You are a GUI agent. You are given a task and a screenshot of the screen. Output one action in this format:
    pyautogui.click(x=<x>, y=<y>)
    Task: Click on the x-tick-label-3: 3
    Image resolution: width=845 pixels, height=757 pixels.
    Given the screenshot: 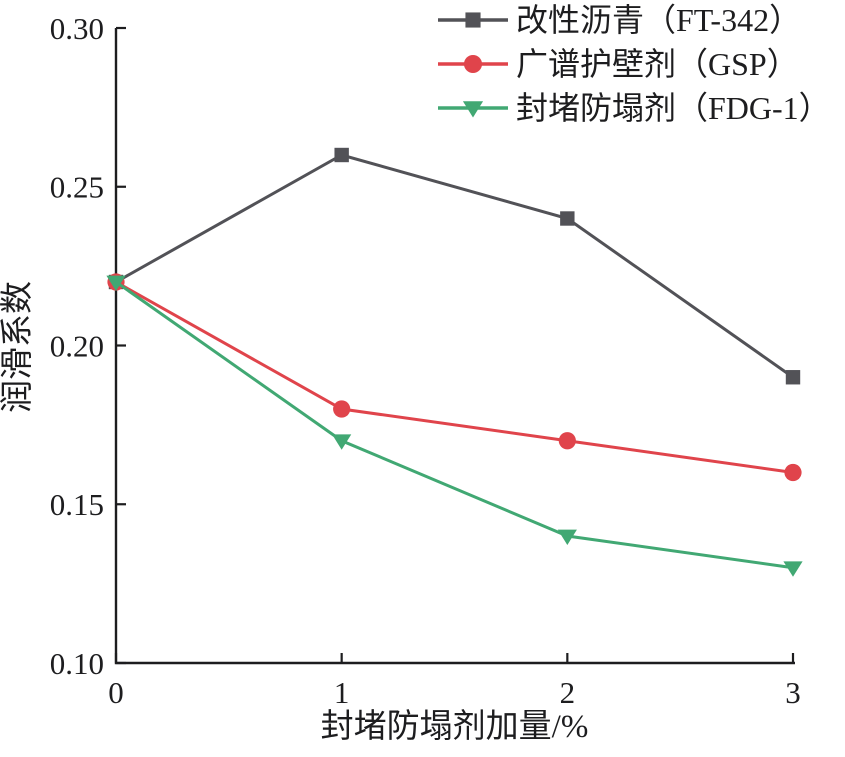 What is the action you would take?
    pyautogui.click(x=793, y=692)
    